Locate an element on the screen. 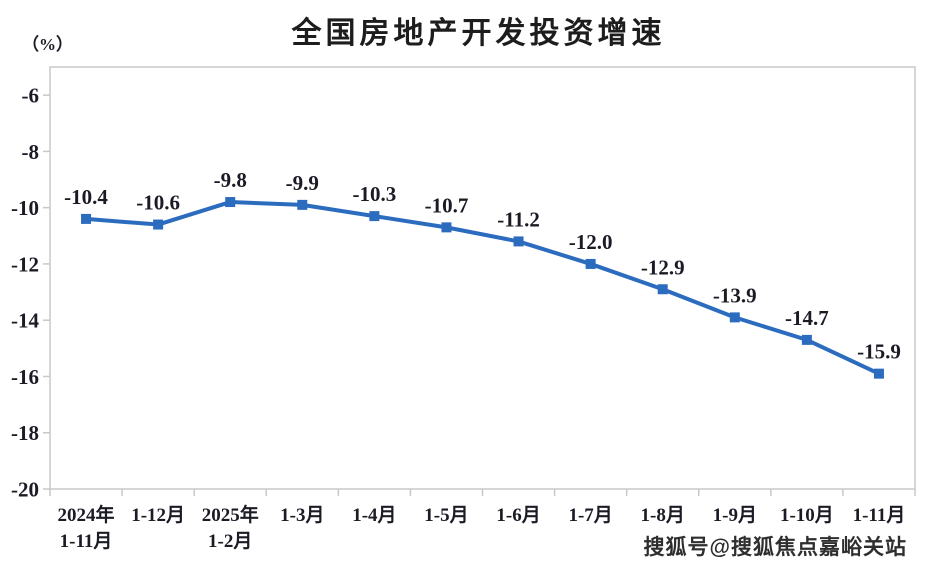 This screenshot has height=565, width=925. y-tick-label: -16 is located at coordinates (25, 377).